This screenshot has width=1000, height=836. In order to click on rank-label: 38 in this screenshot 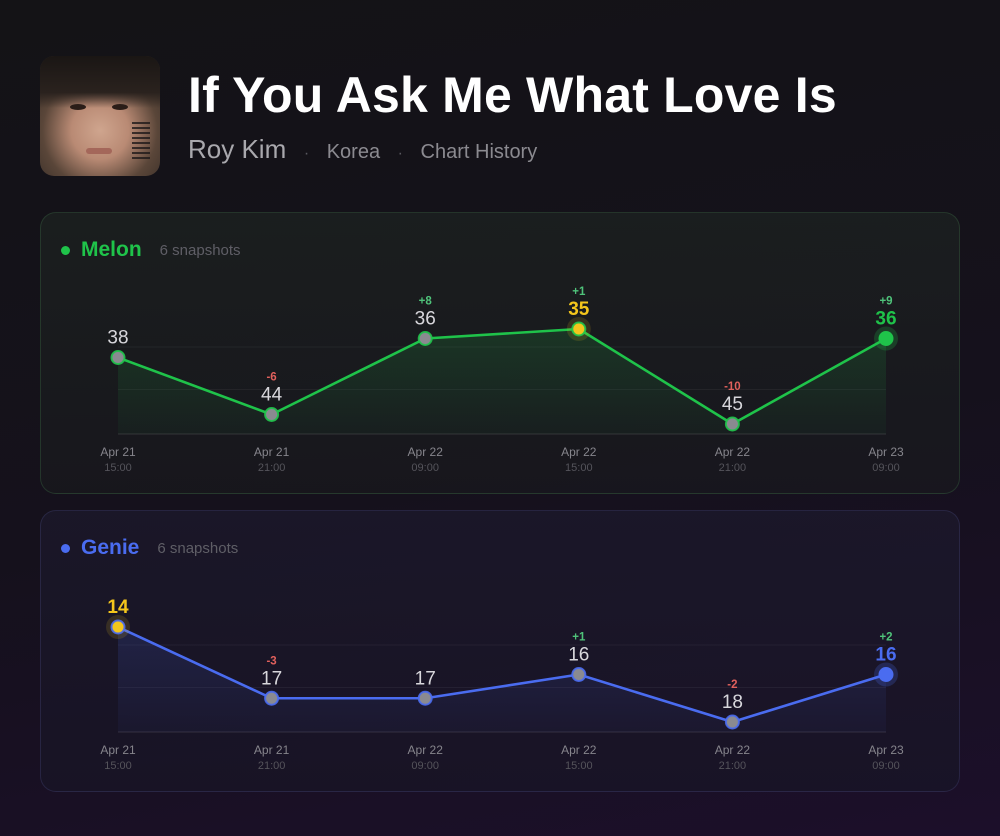, I will do `click(117, 338)`.